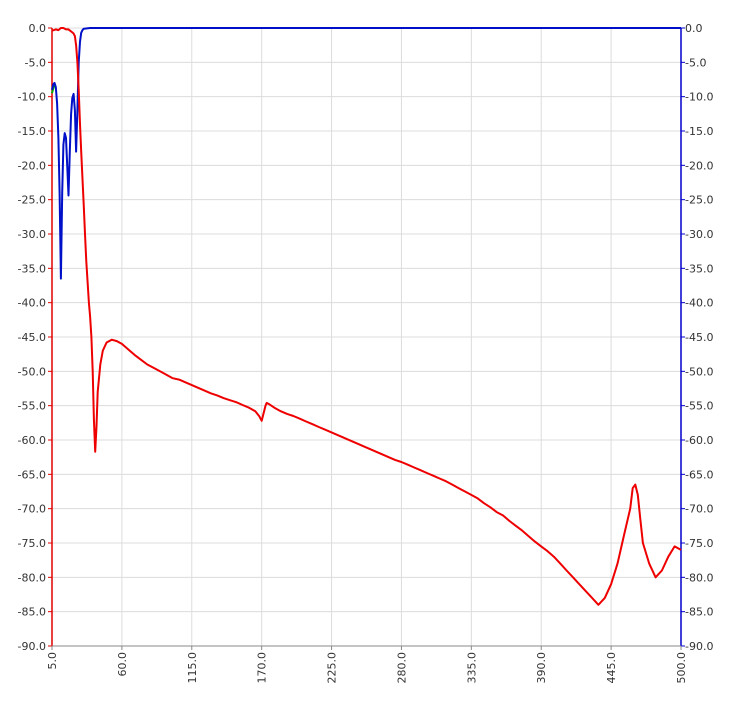 This screenshot has height=705, width=734. What do you see at coordinates (262, 668) in the screenshot?
I see `x-tick-label: 170.0` at bounding box center [262, 668].